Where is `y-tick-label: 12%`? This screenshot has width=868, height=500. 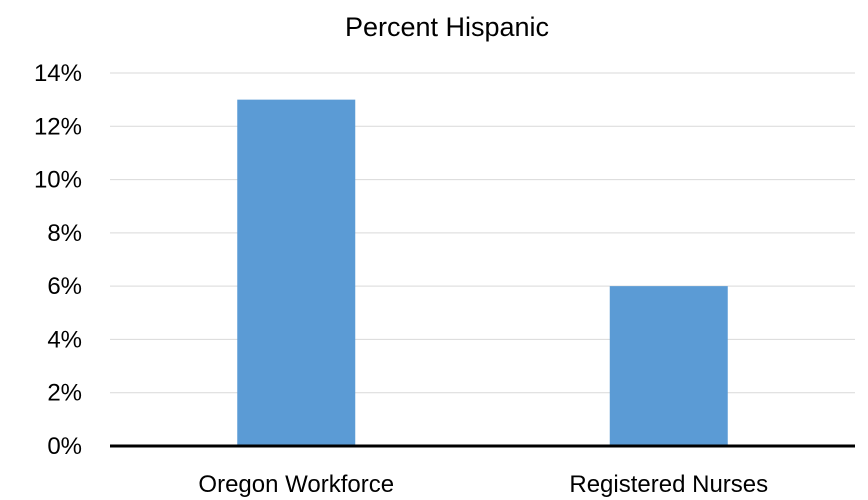
y-tick-label: 12% is located at coordinates (58, 126).